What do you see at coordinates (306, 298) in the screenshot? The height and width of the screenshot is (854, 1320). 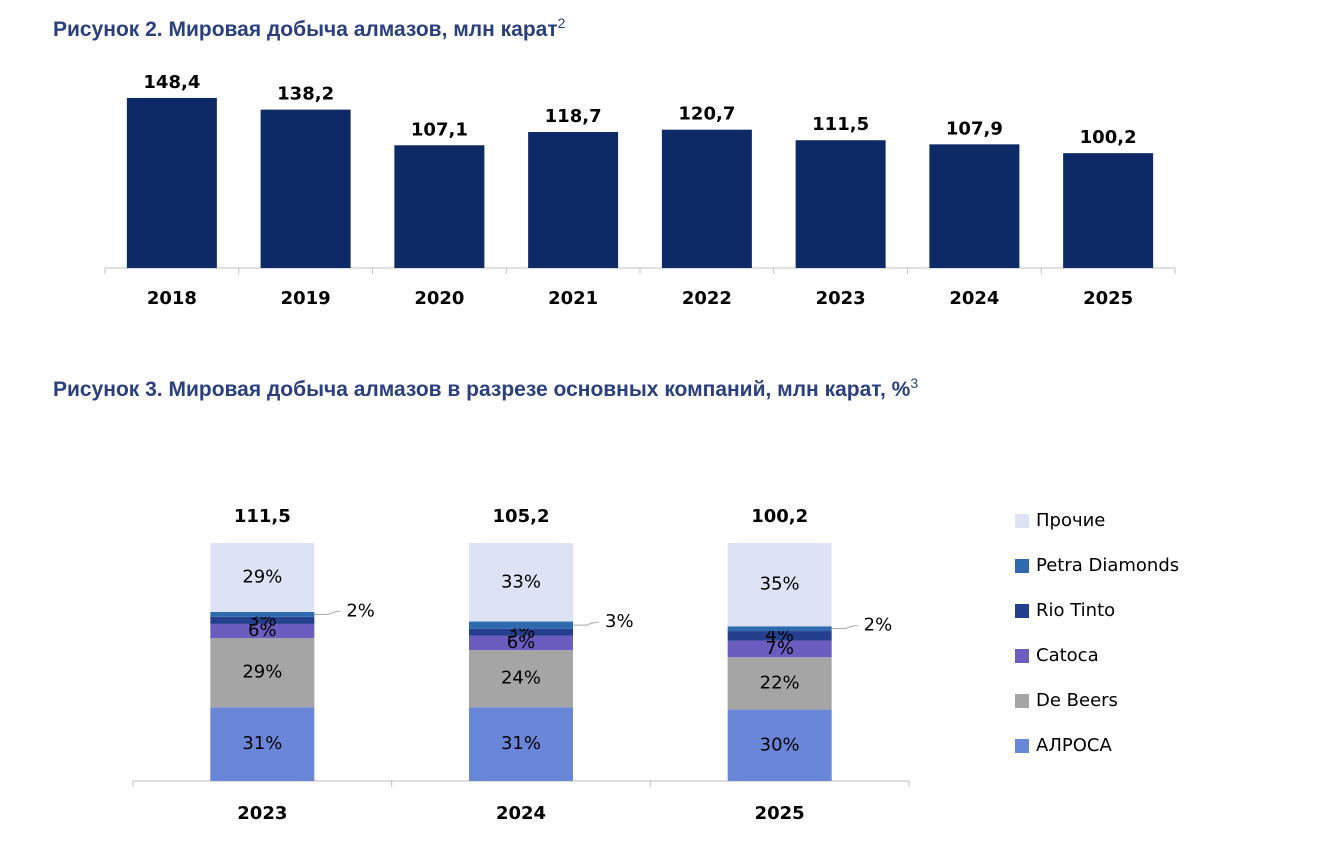 I see `x-tick-label: 2019` at bounding box center [306, 298].